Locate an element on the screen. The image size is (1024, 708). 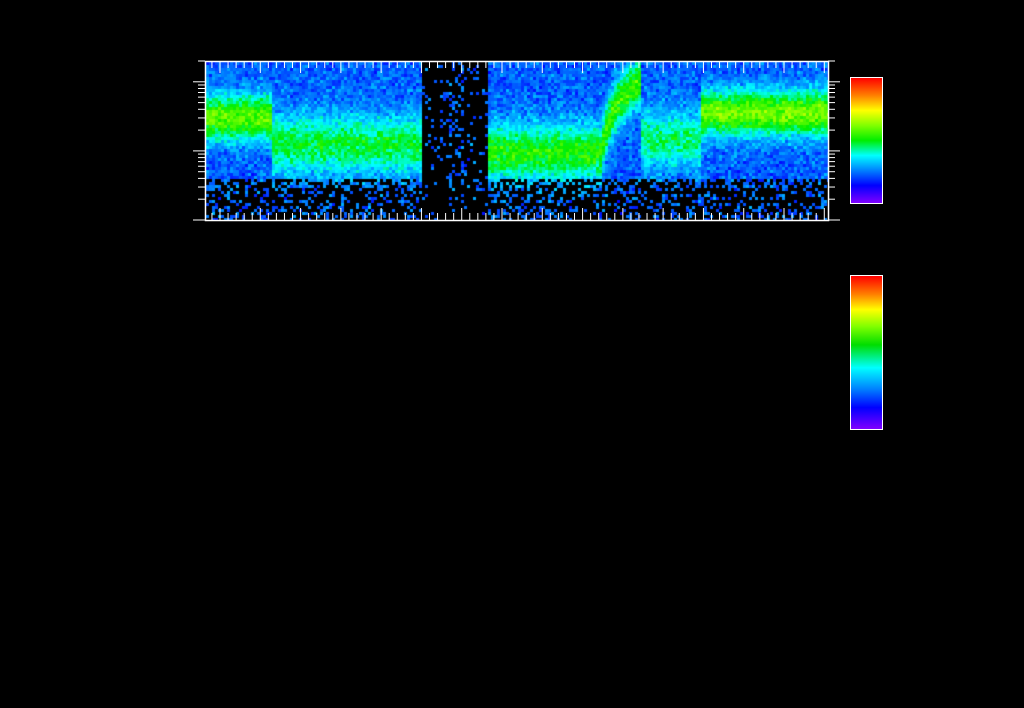
def-colorbar is located at coordinates (866, 140).